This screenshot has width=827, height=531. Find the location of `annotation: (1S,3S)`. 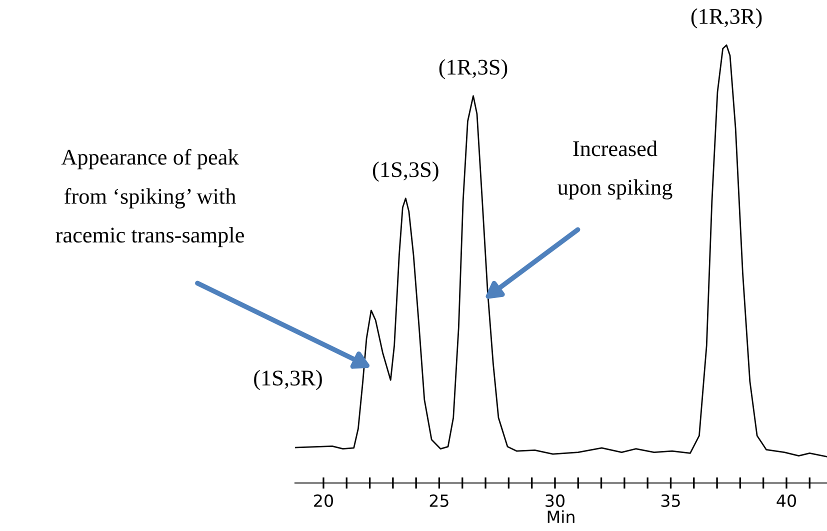

annotation: (1S,3S) is located at coordinates (405, 172).